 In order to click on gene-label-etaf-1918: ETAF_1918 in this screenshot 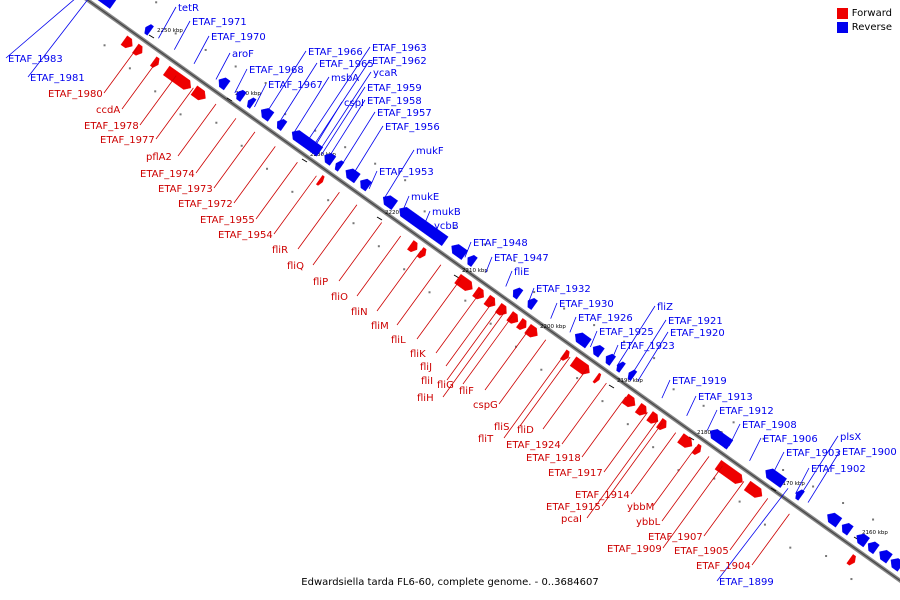, I will do `click(553, 458)`.